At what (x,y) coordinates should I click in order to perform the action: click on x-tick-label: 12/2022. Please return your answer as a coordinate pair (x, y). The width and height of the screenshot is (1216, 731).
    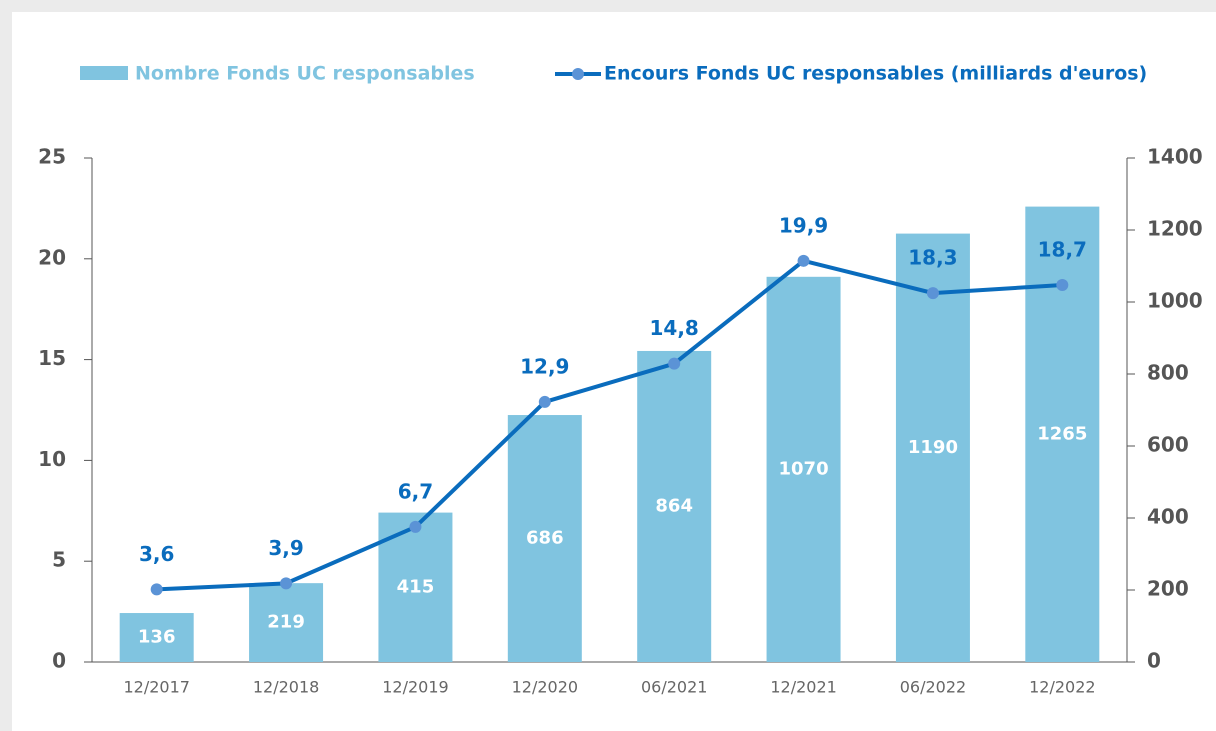
    Looking at the image, I should click on (1062, 687).